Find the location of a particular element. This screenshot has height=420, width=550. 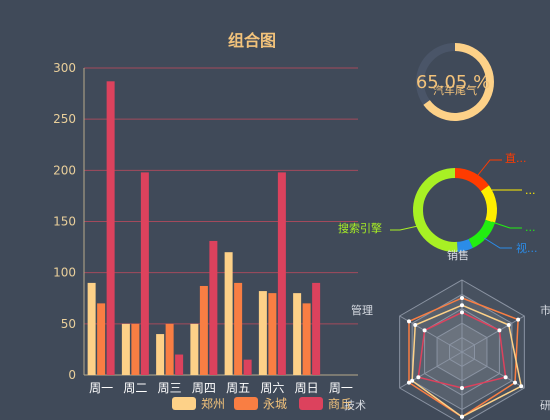

y-tick-label: 250 is located at coordinates (64, 119).